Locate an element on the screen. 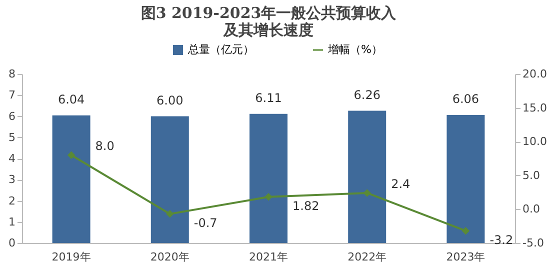  y-tick-label: 1 is located at coordinates (12, 221).